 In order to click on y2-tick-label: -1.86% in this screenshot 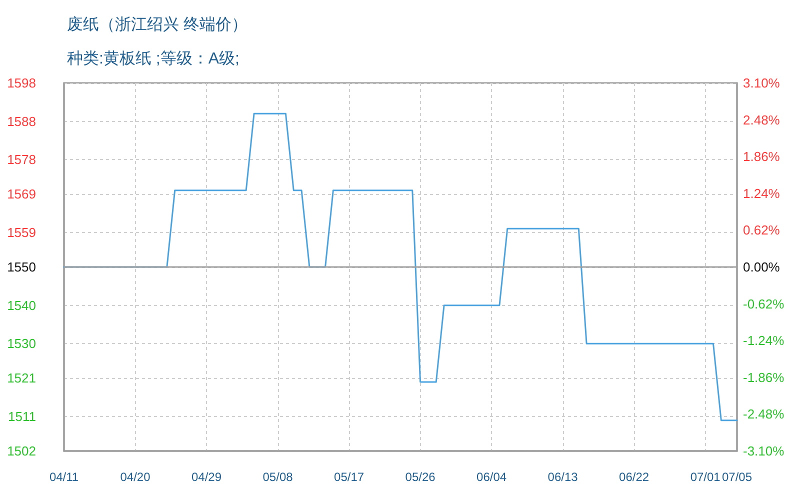, I will do `click(764, 377)`.